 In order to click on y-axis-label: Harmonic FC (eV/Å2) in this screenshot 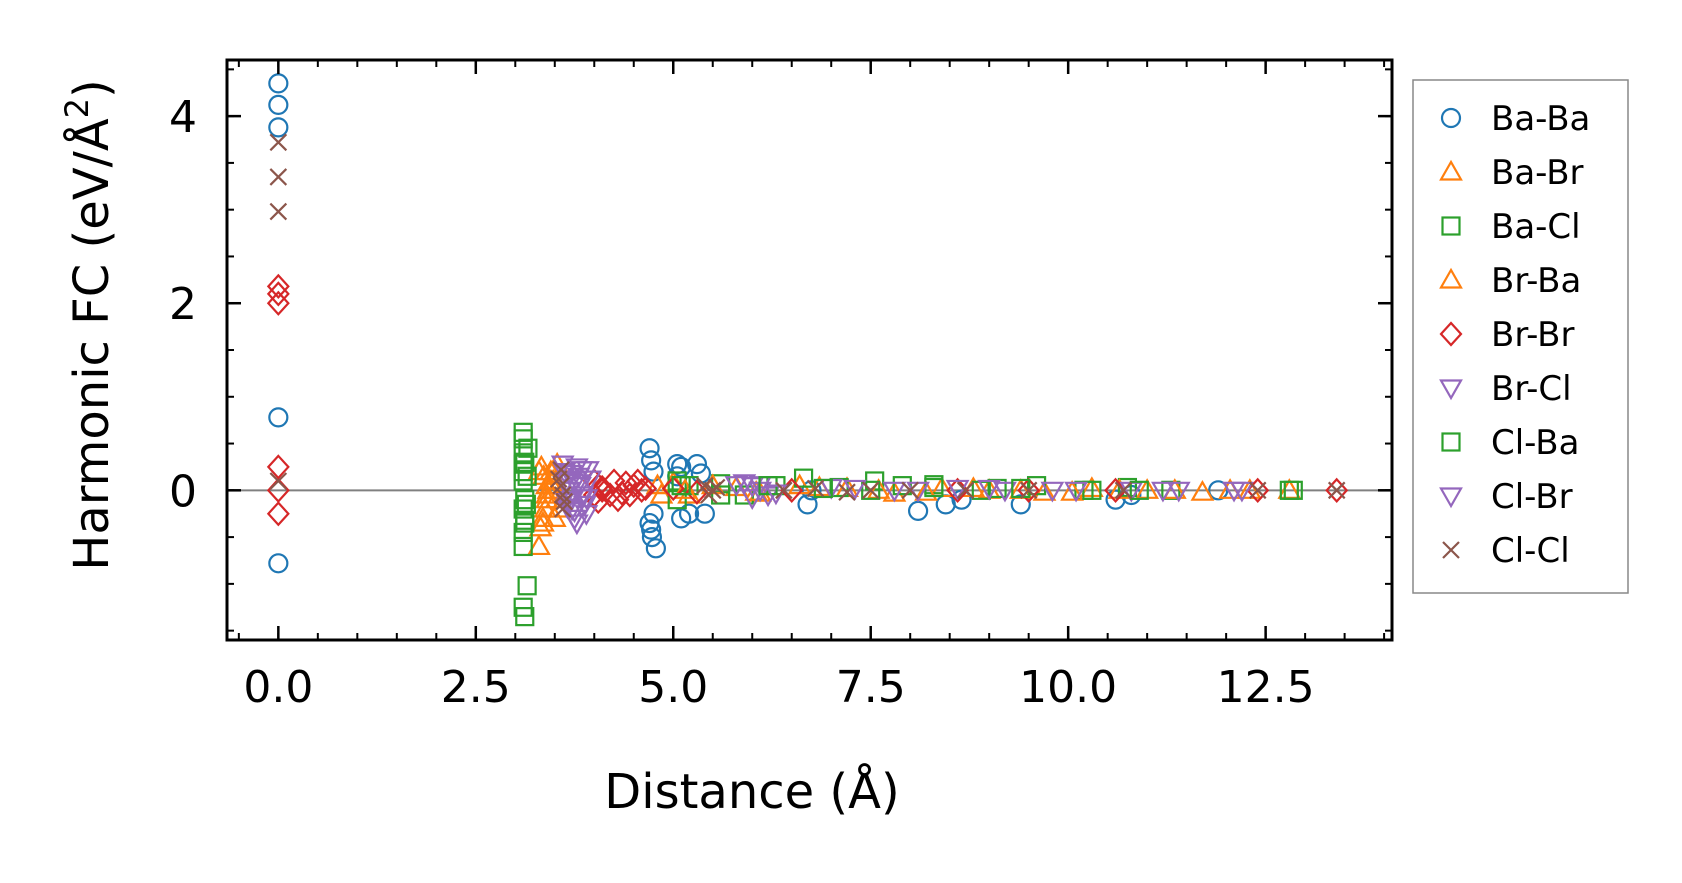, I will do `click(89, 325)`.